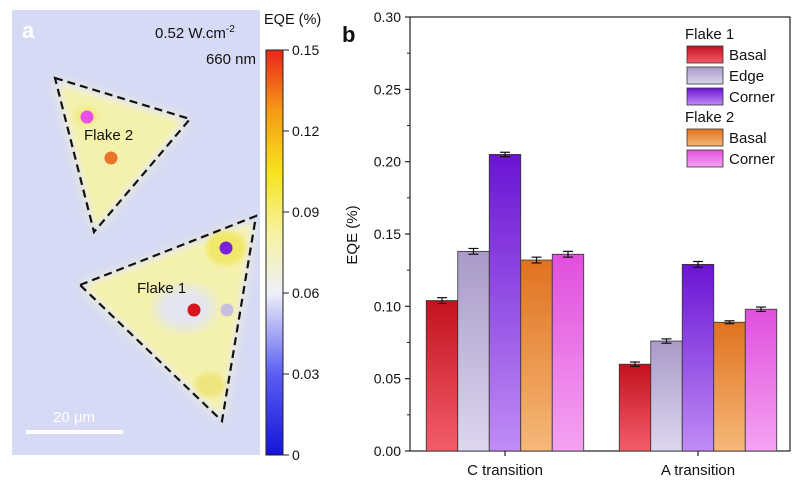 Image resolution: width=800 pixels, height=495 pixels. Describe the element at coordinates (28, 30) in the screenshot. I see `panel-a-label: a` at that location.